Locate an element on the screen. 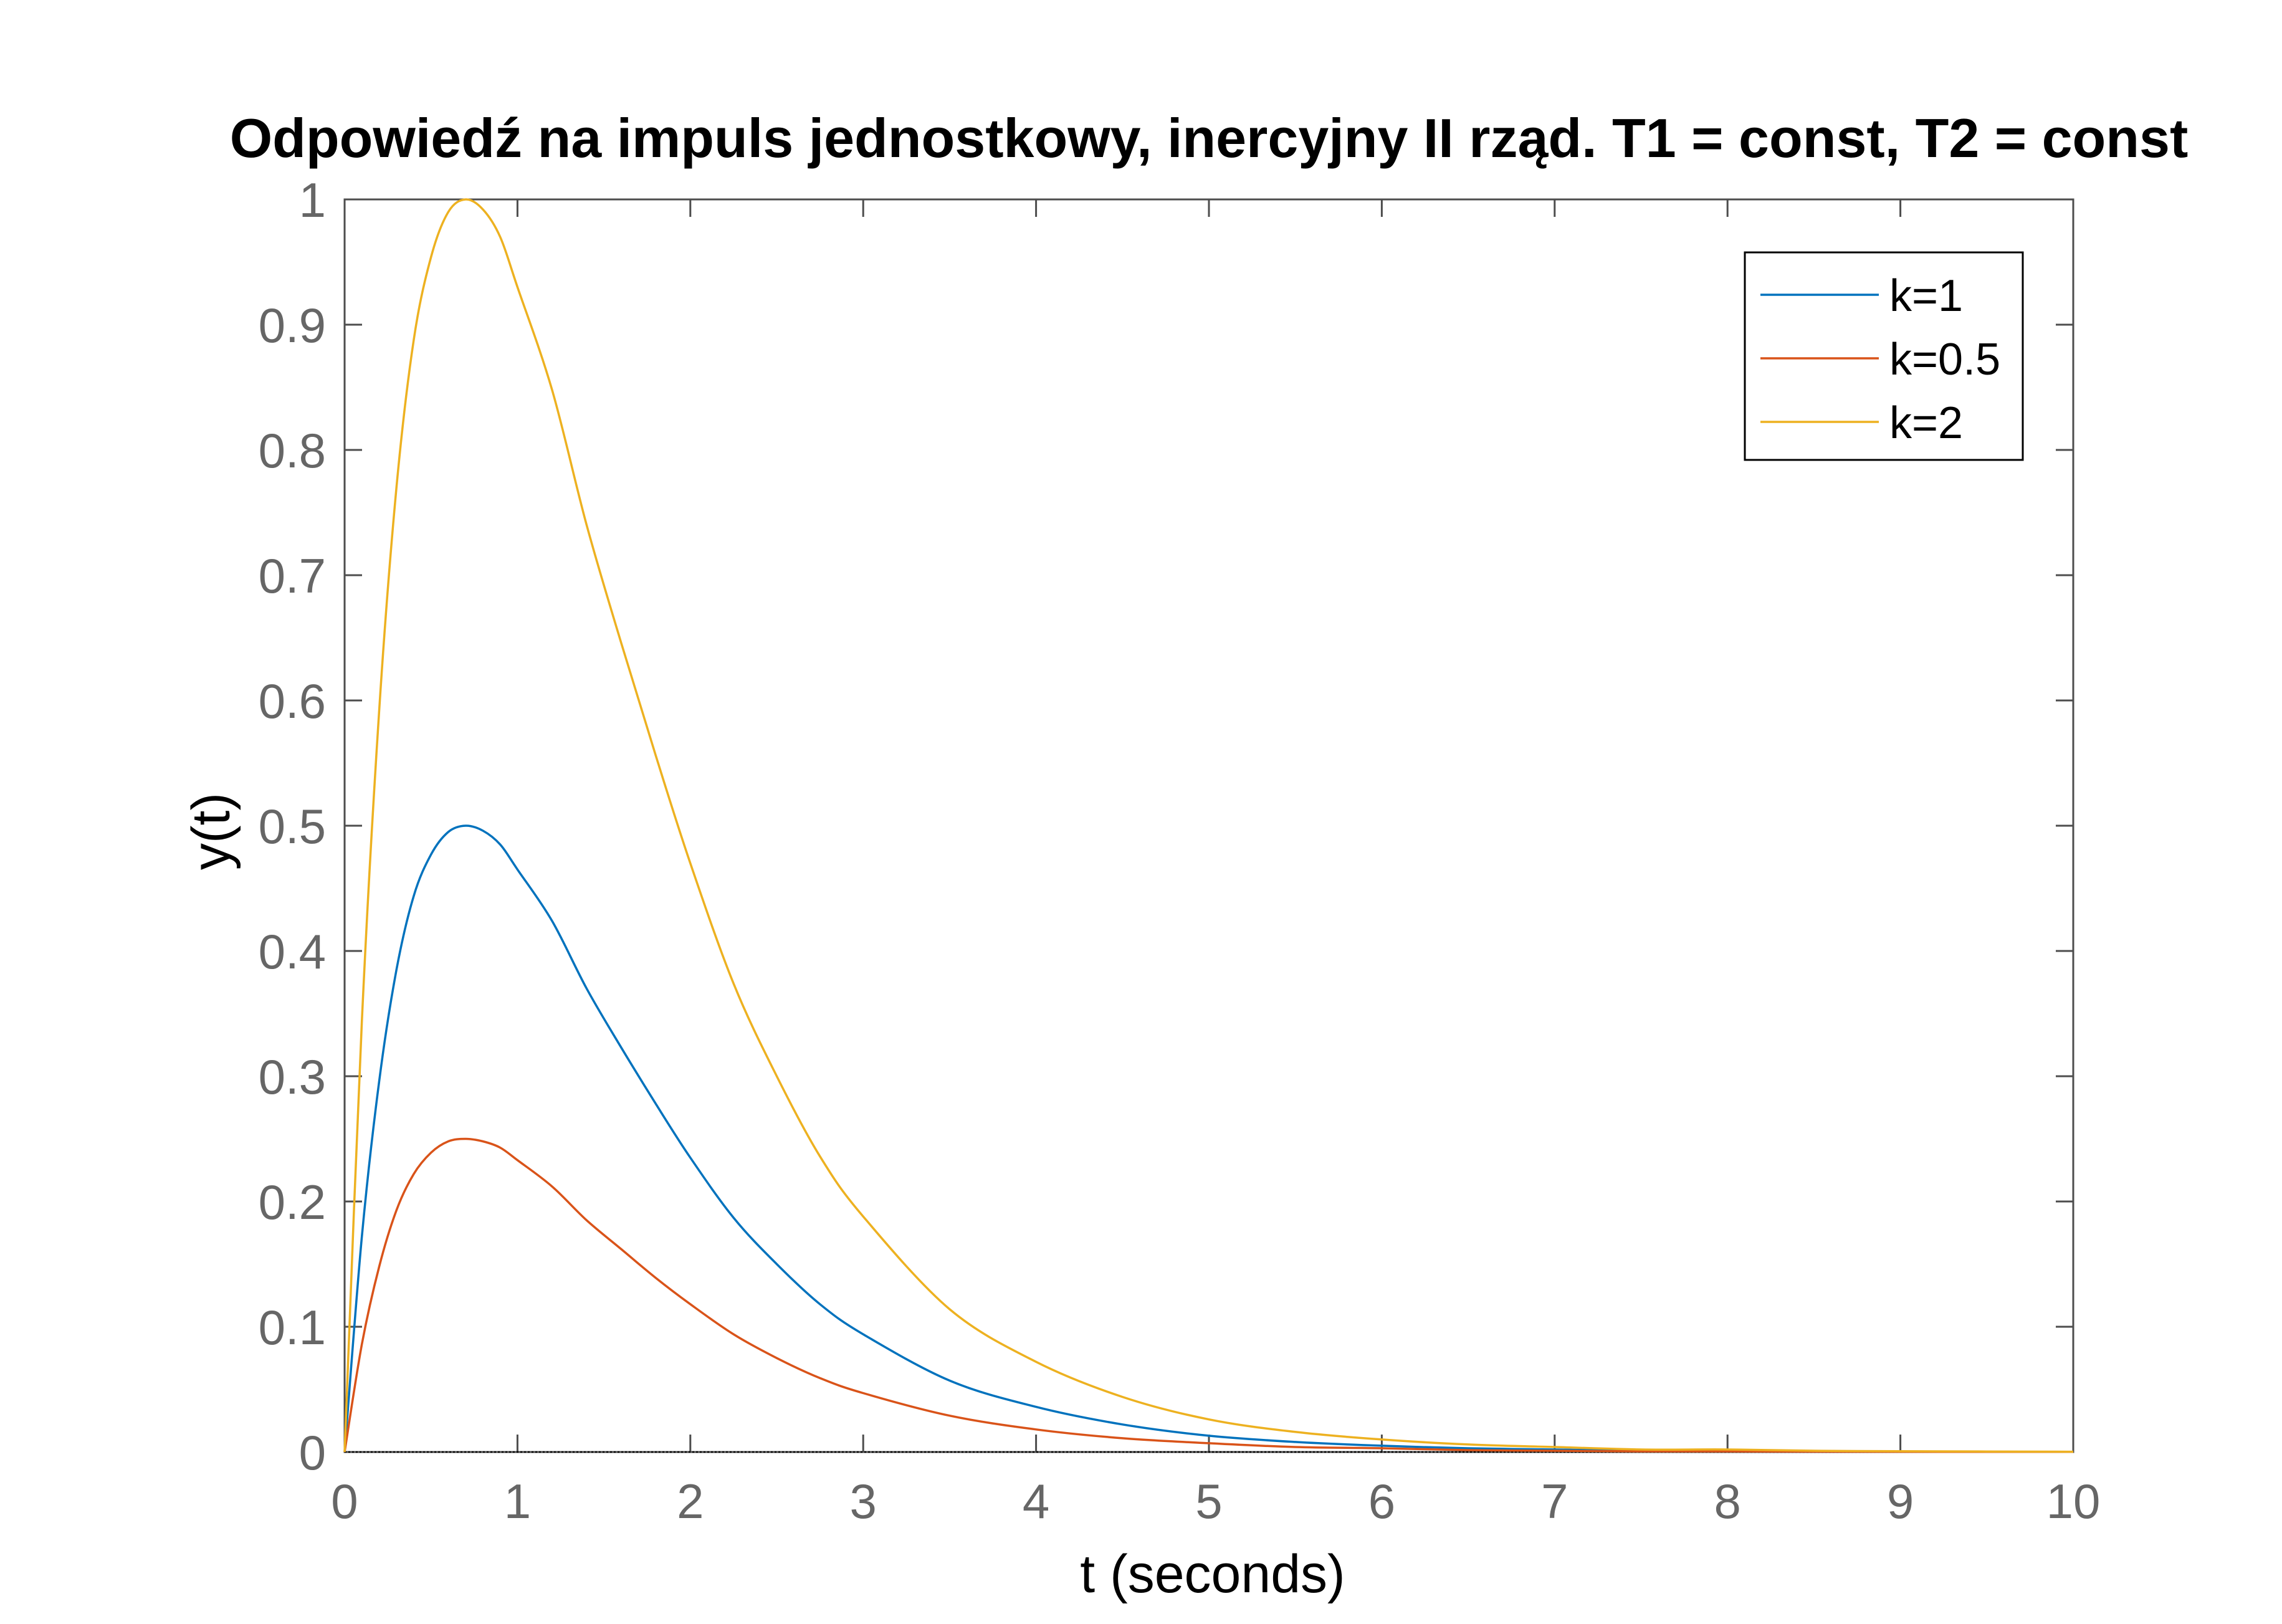 The image size is (2282, 1624). legend: k=1 k=0.5 k=2 is located at coordinates (1884, 356).